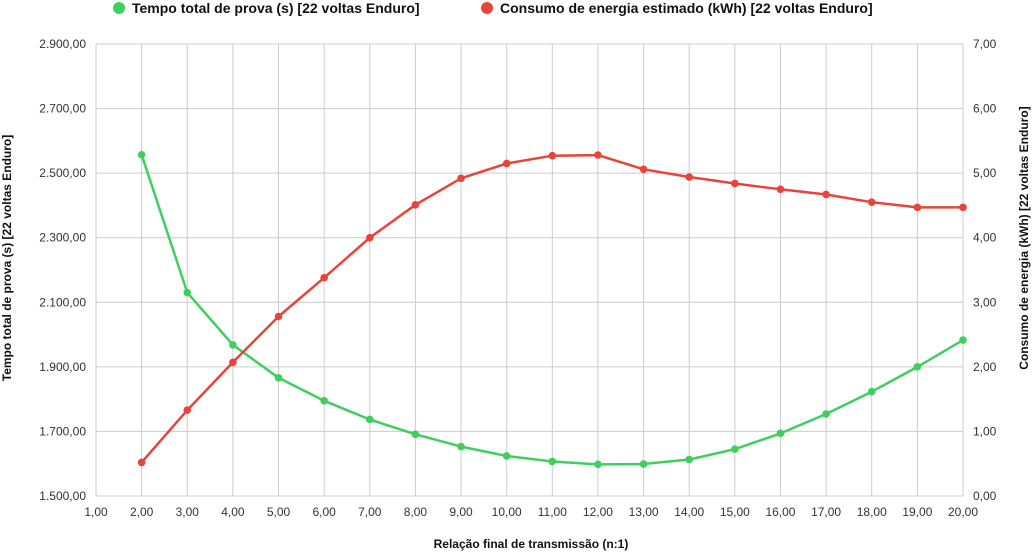 The height and width of the screenshot is (553, 1035). Describe the element at coordinates (142, 512) in the screenshot. I see `x-tick-label: 2,00` at that location.